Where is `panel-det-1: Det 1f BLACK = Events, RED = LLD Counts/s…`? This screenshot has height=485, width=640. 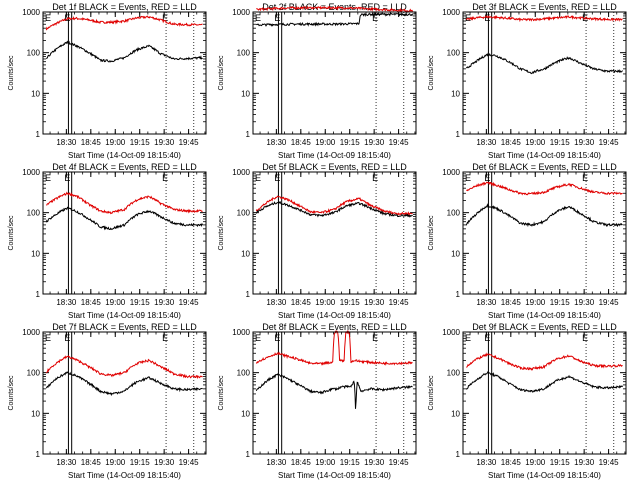 panel-det-1: Det 1f BLACK = Events, RED = LLD Counts/s… is located at coordinates (107, 81).